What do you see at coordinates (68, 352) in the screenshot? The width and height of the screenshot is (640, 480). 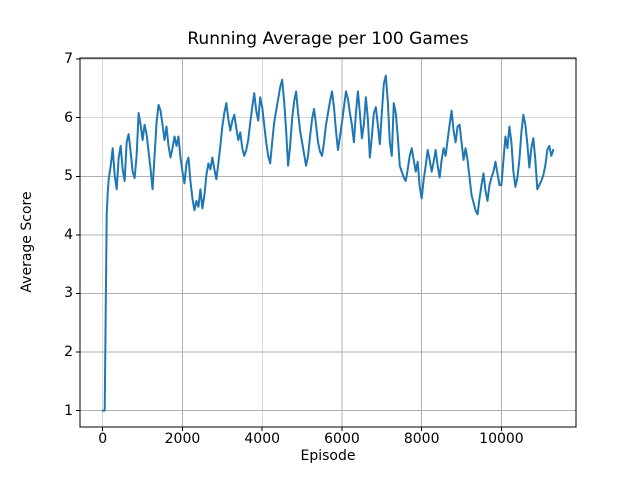 I see `y-tick-label: 2` at bounding box center [68, 352].